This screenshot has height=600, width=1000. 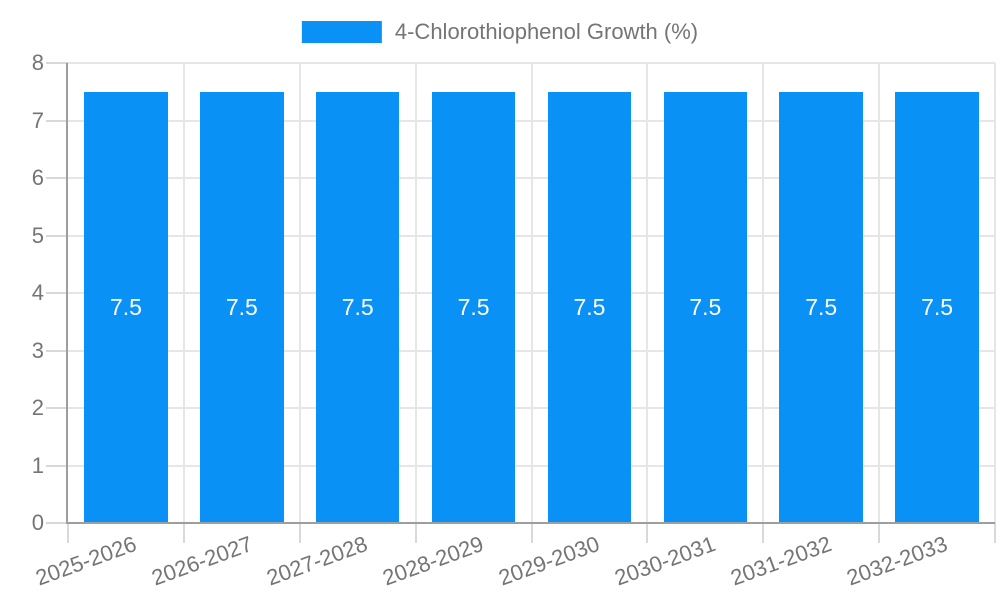 I want to click on y-axis-tick-label: 4, so click(x=37, y=292).